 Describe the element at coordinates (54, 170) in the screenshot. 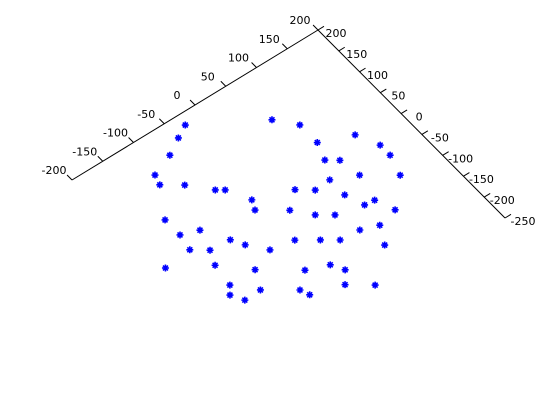

I see `x-tick-label: -200` at that location.